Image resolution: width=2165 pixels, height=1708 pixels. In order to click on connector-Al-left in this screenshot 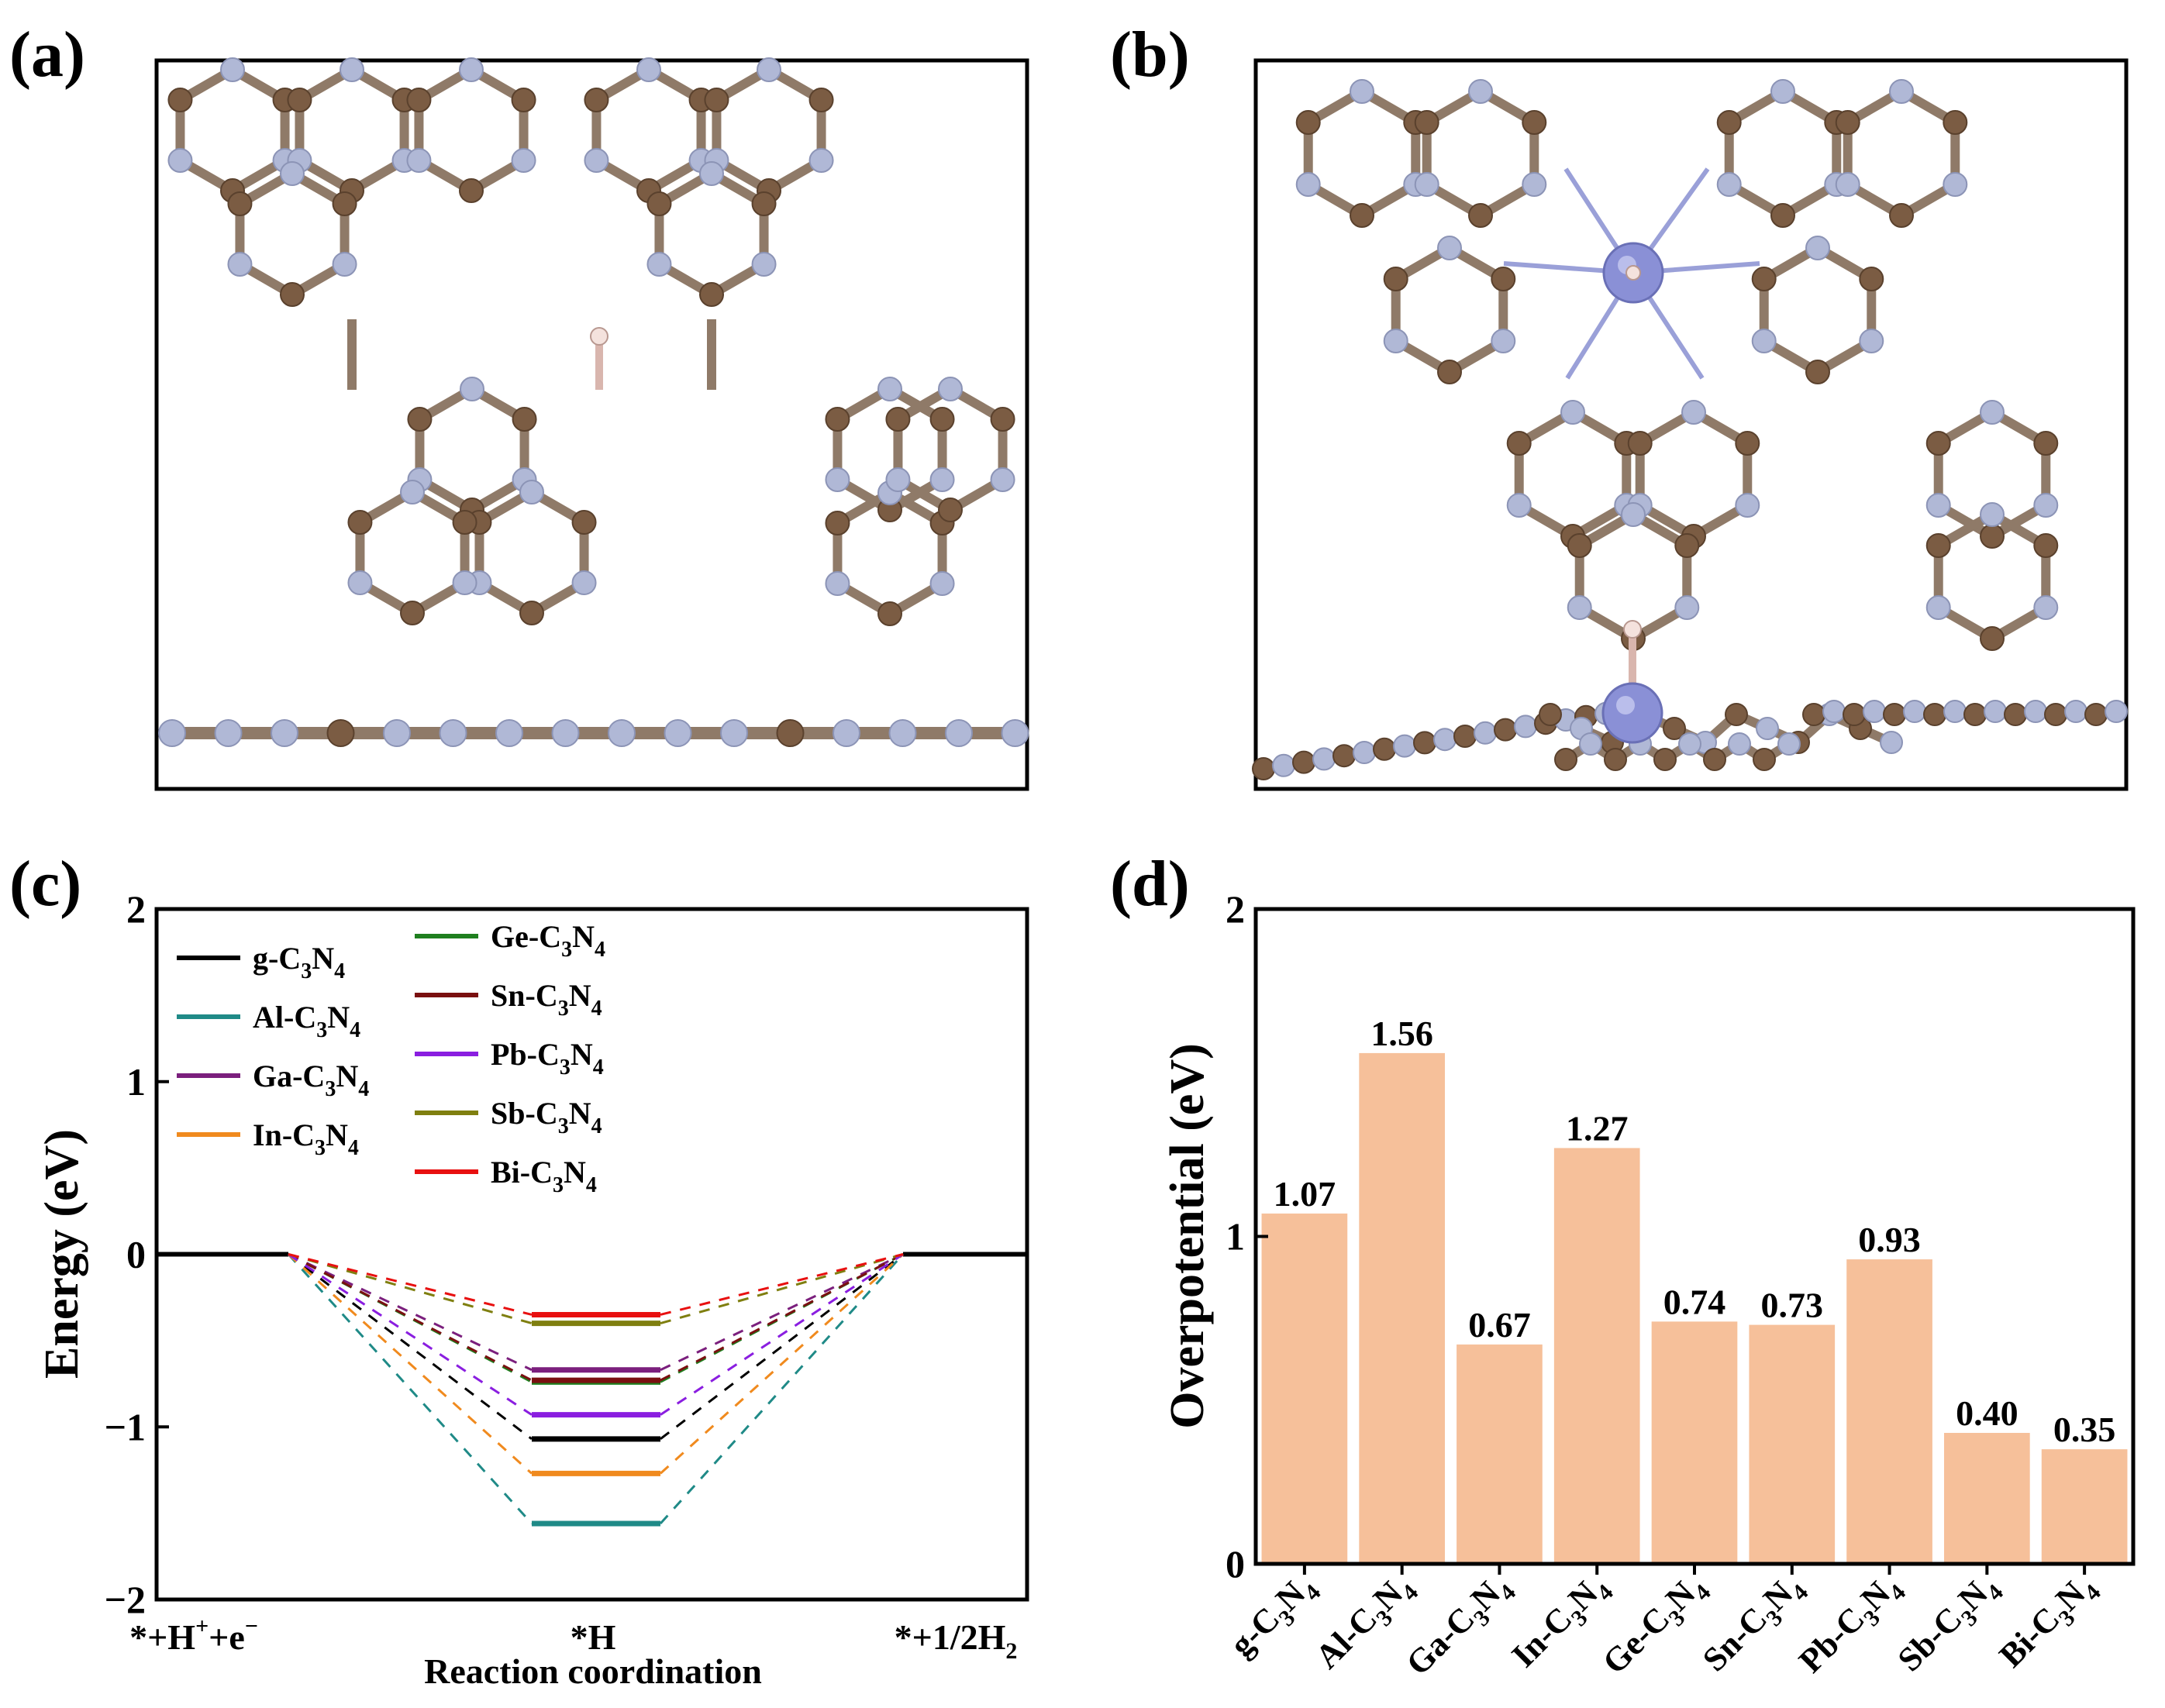, I will do `click(410, 1389)`.